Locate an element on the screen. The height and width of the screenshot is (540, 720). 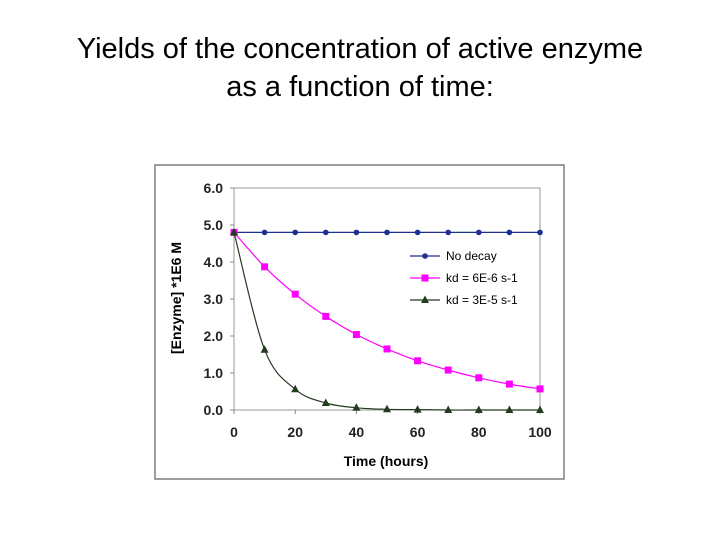
x-axis-title: Time (hours) is located at coordinates (386, 461).